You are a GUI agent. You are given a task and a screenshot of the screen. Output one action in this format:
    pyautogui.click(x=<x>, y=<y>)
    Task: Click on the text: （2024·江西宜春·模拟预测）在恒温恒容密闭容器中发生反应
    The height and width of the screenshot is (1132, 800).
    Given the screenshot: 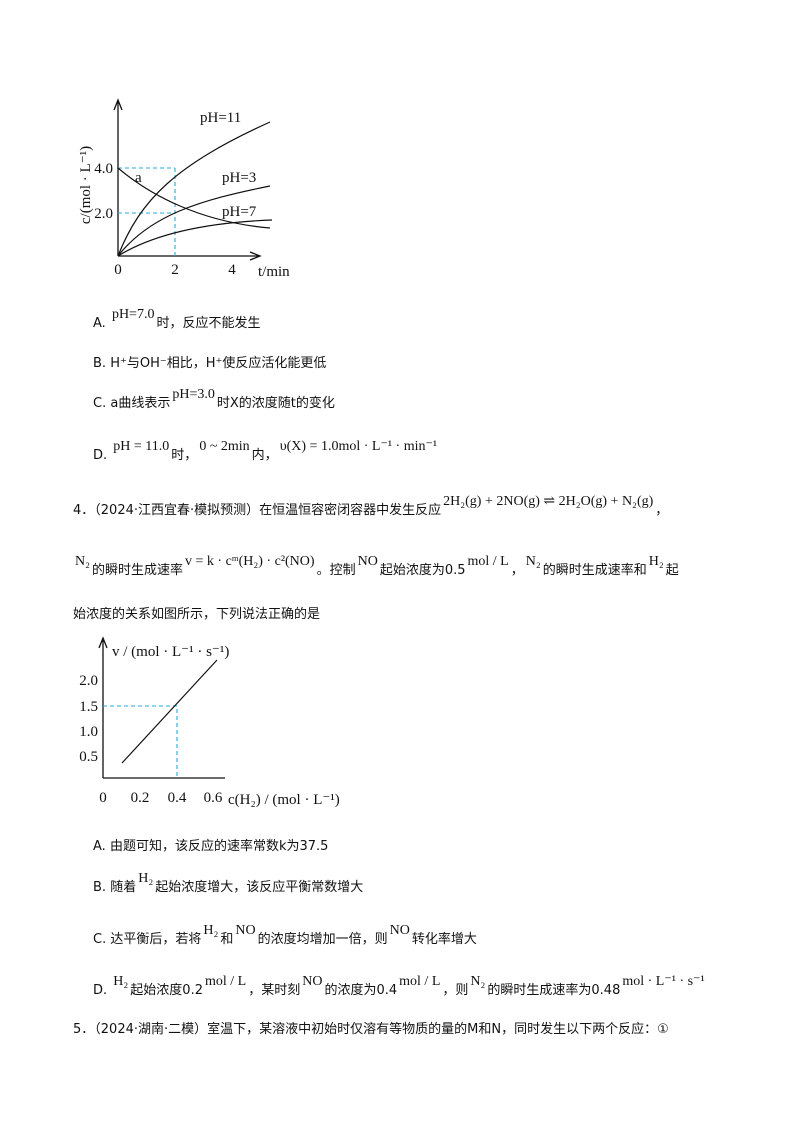 What is the action you would take?
    pyautogui.click(x=268, y=510)
    